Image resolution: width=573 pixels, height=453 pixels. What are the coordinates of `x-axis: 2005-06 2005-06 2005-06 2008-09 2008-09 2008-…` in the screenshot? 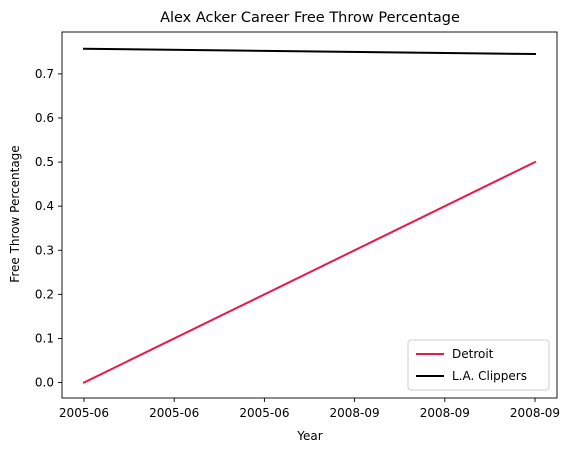 It's located at (309, 409).